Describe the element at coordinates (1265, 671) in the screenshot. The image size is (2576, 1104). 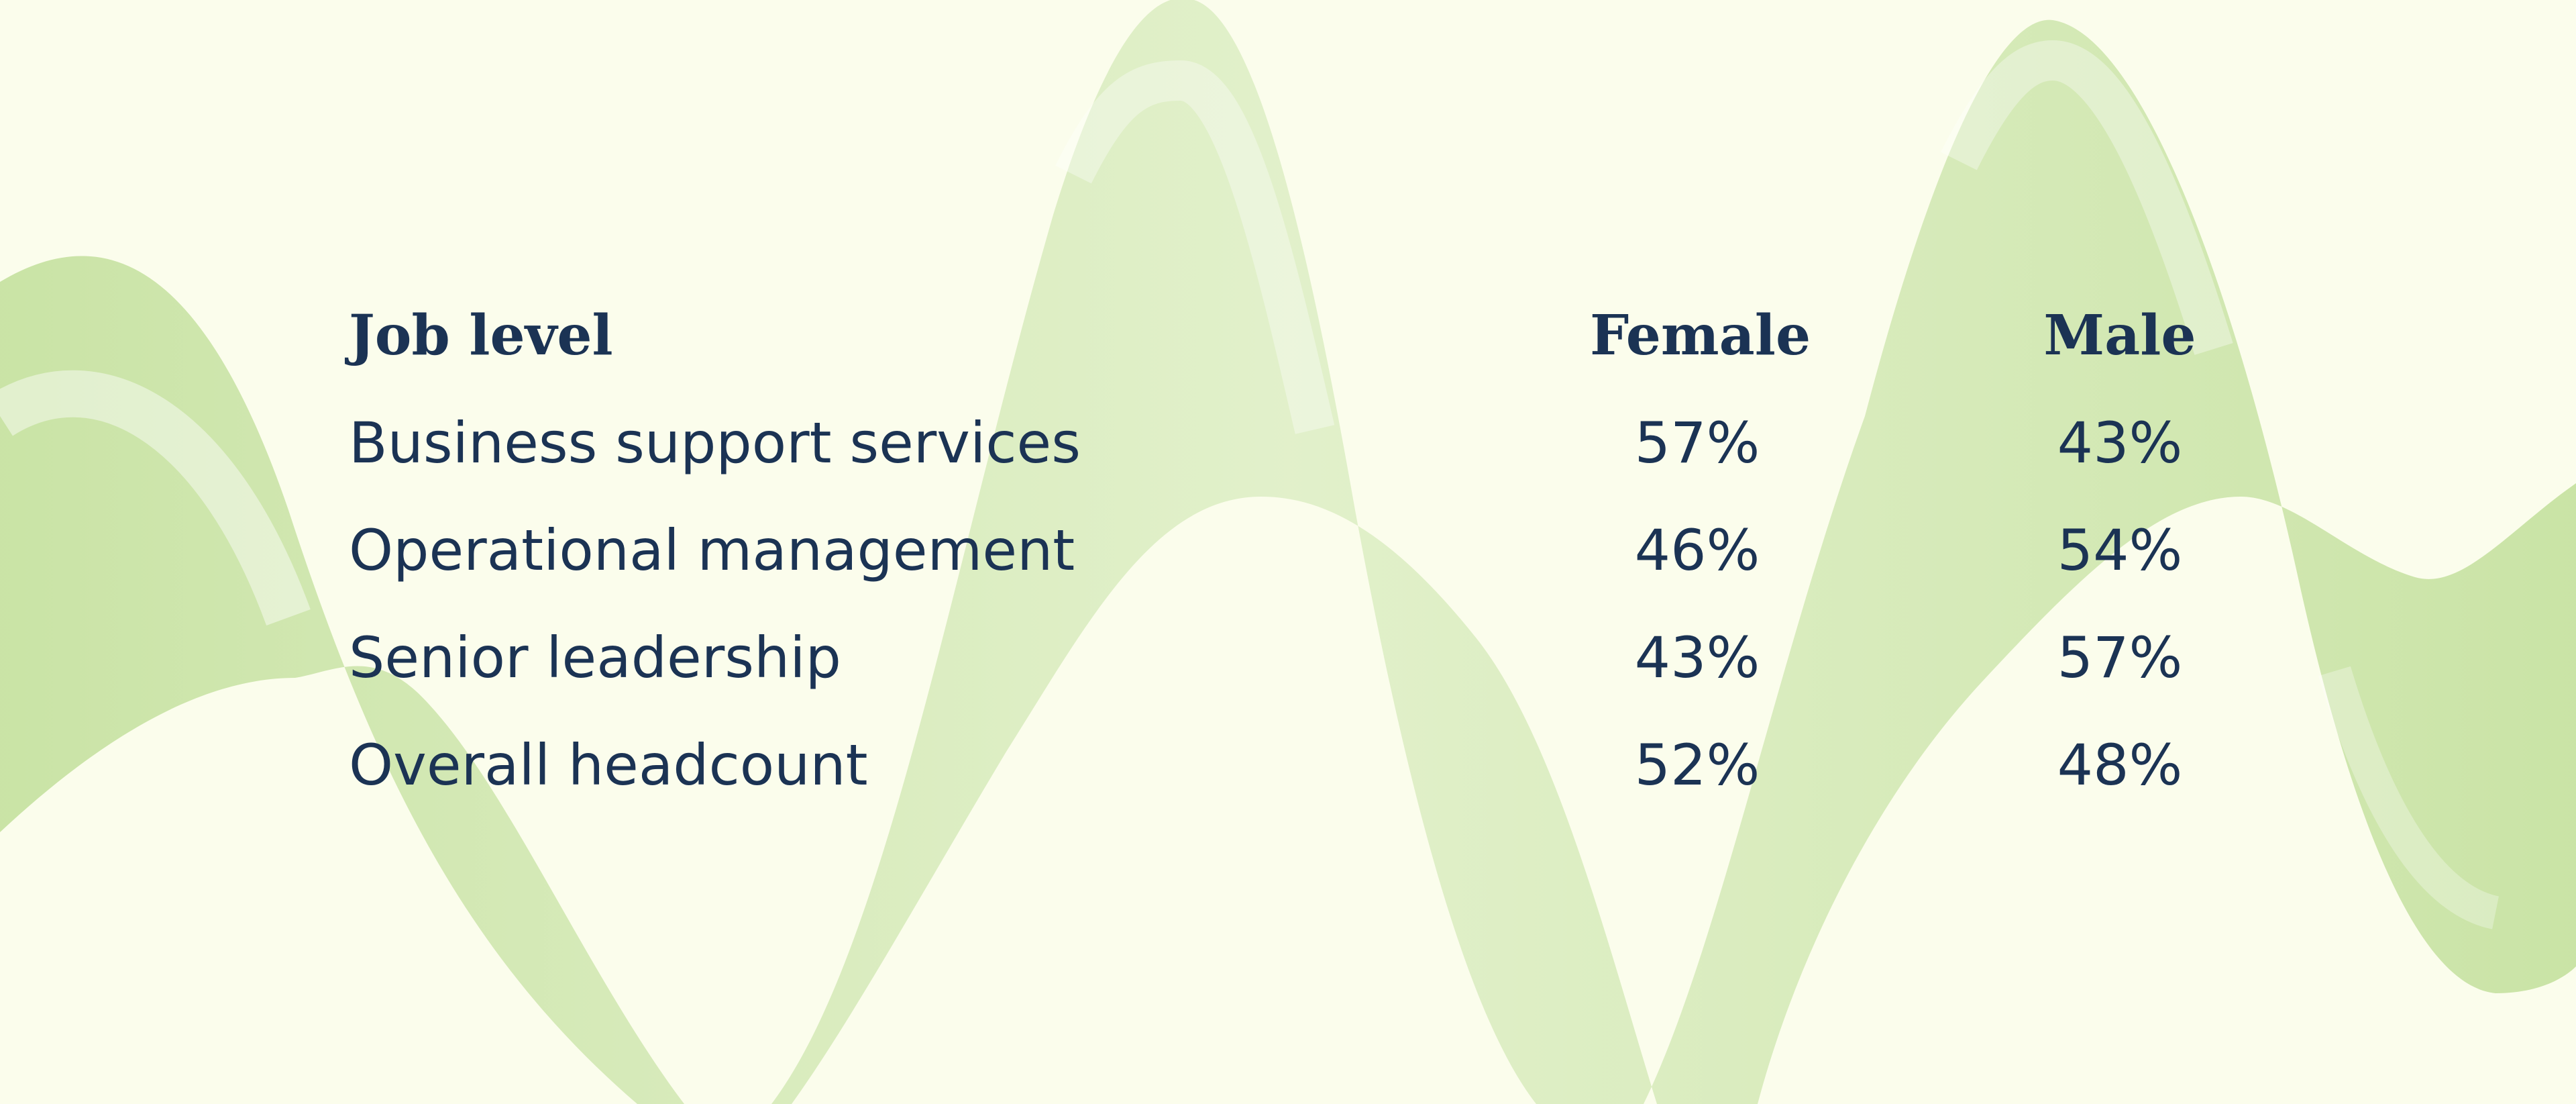
I see `table-row: Senior leadership 43% 57%` at that location.